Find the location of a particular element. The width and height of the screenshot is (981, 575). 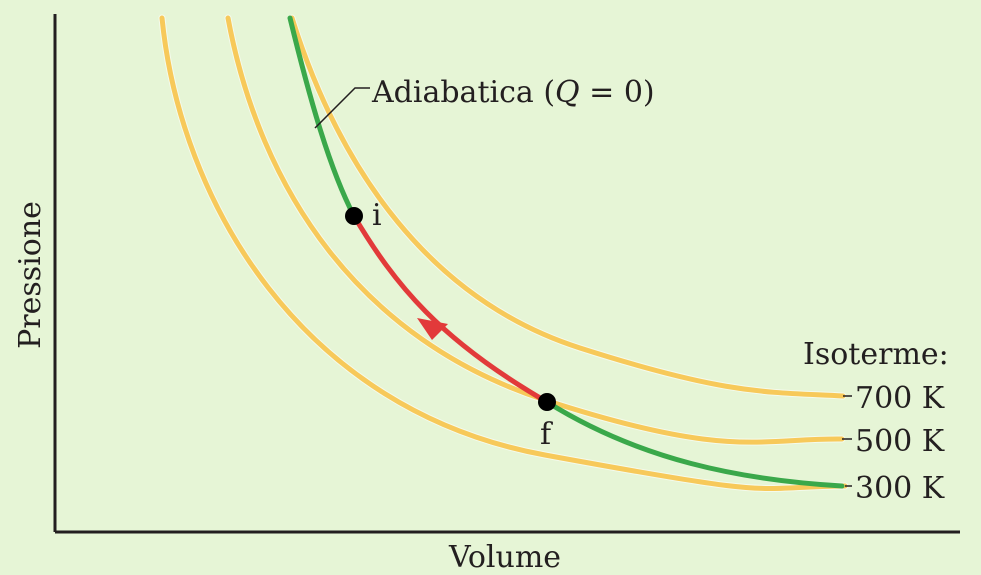

adiabat-curve-upper is located at coordinates (322, 117).